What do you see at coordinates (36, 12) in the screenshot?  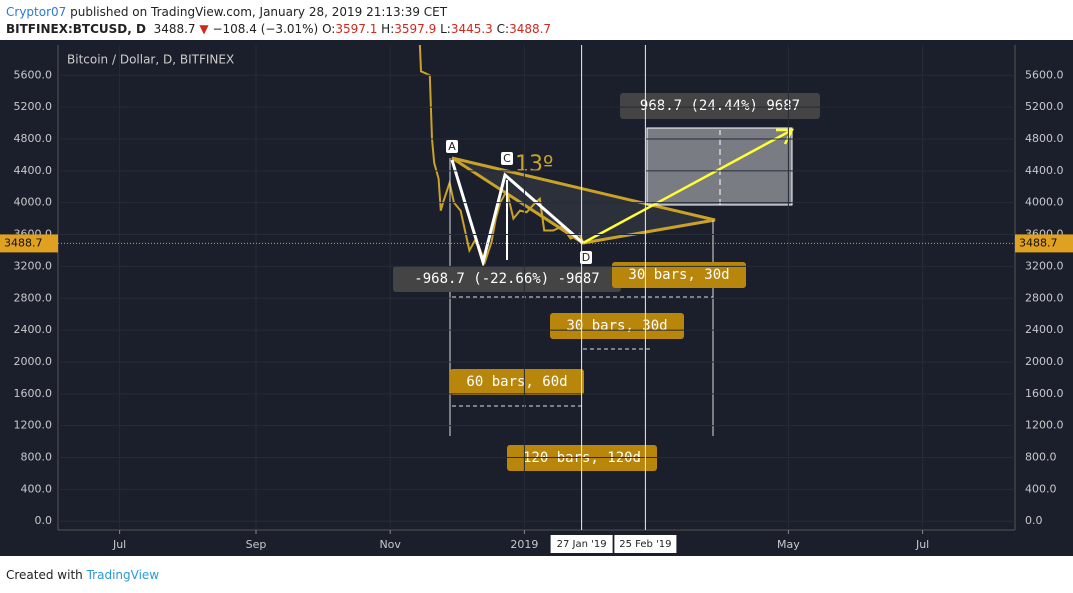 I see `author: Cryptor07` at bounding box center [36, 12].